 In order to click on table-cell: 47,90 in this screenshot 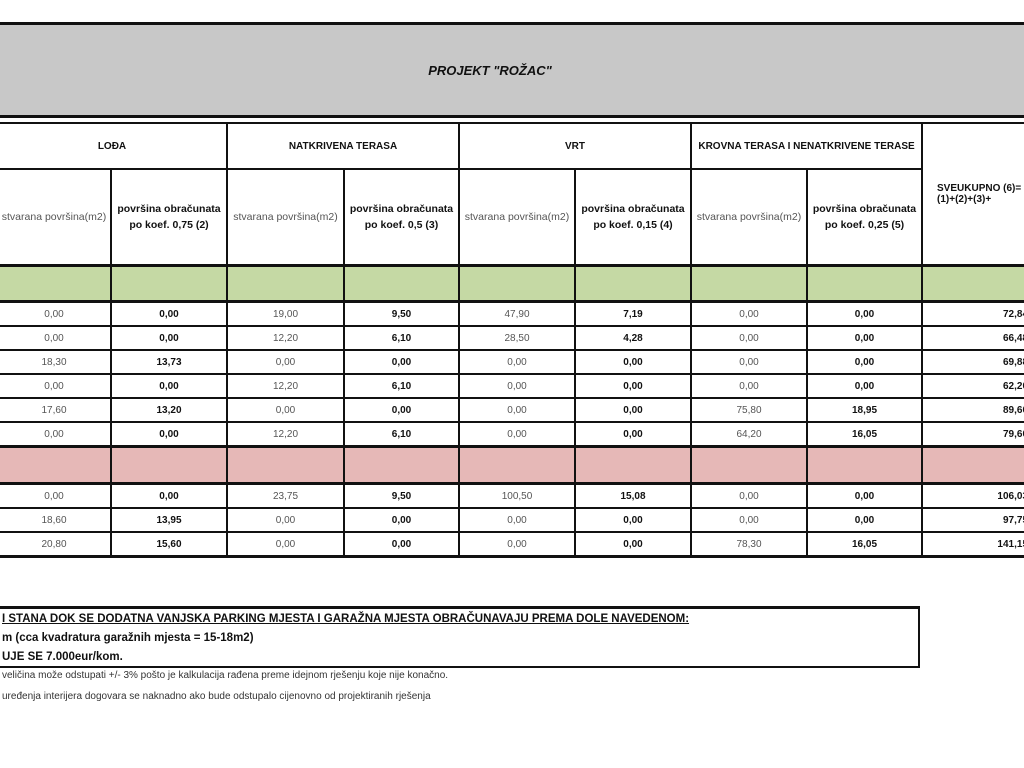, I will do `click(517, 313)`.